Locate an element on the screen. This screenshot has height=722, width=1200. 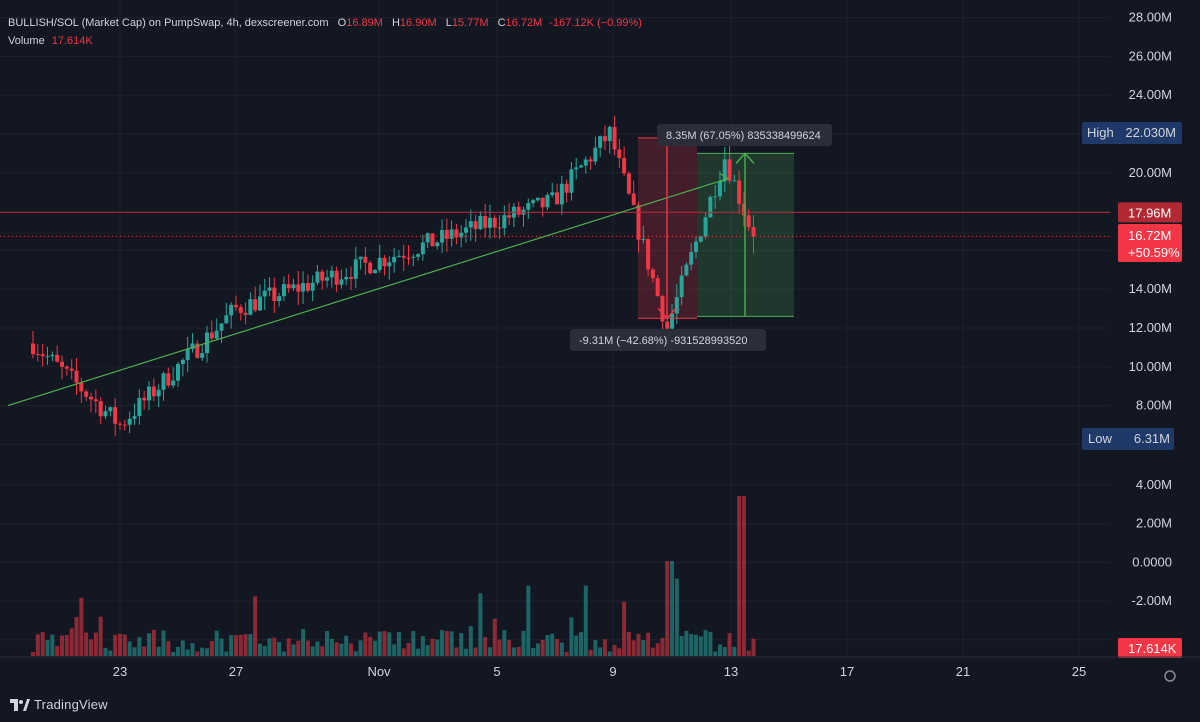
measure-down-arrow is located at coordinates (667, 313).